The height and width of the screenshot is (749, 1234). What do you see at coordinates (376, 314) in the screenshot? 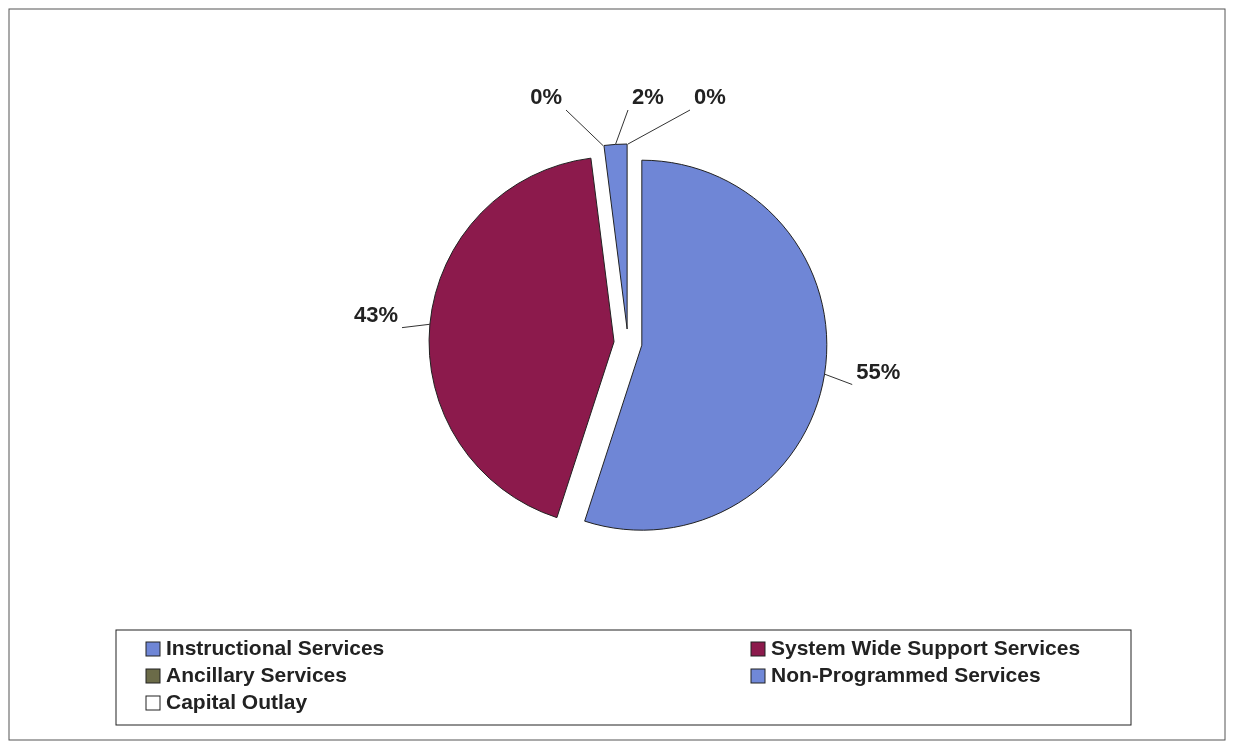
I see `data-label: 43%` at bounding box center [376, 314].